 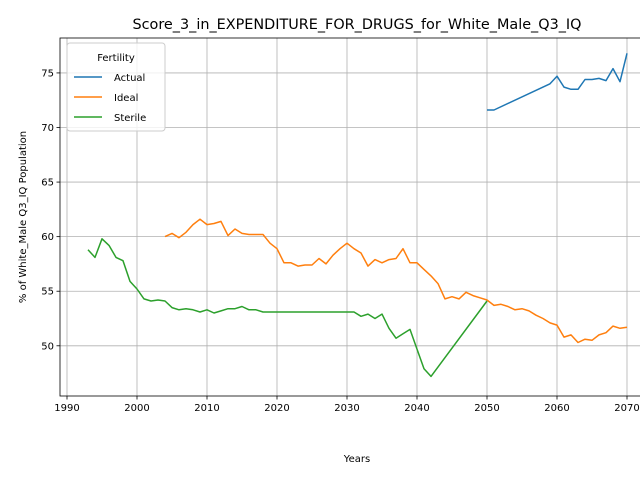 What do you see at coordinates (416, 408) in the screenshot?
I see `x-tick-label: 2040` at bounding box center [416, 408].